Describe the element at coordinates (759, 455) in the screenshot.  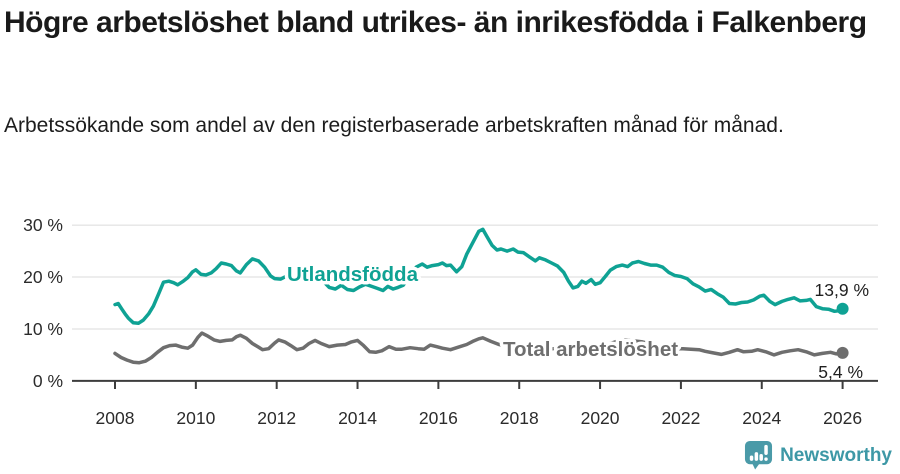
I see `newsworthy-logo-icon` at that location.